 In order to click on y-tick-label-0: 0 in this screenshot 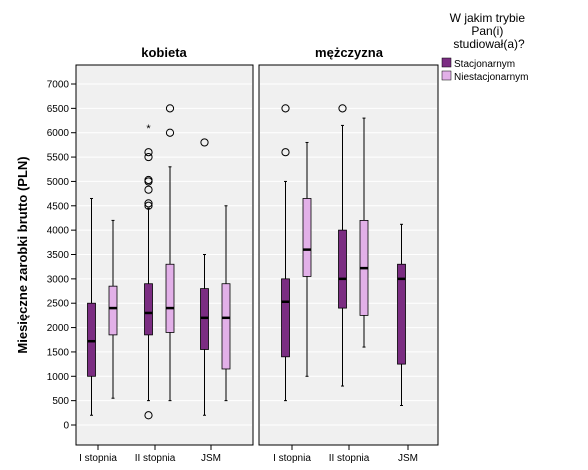, I will do `click(66, 426)`.